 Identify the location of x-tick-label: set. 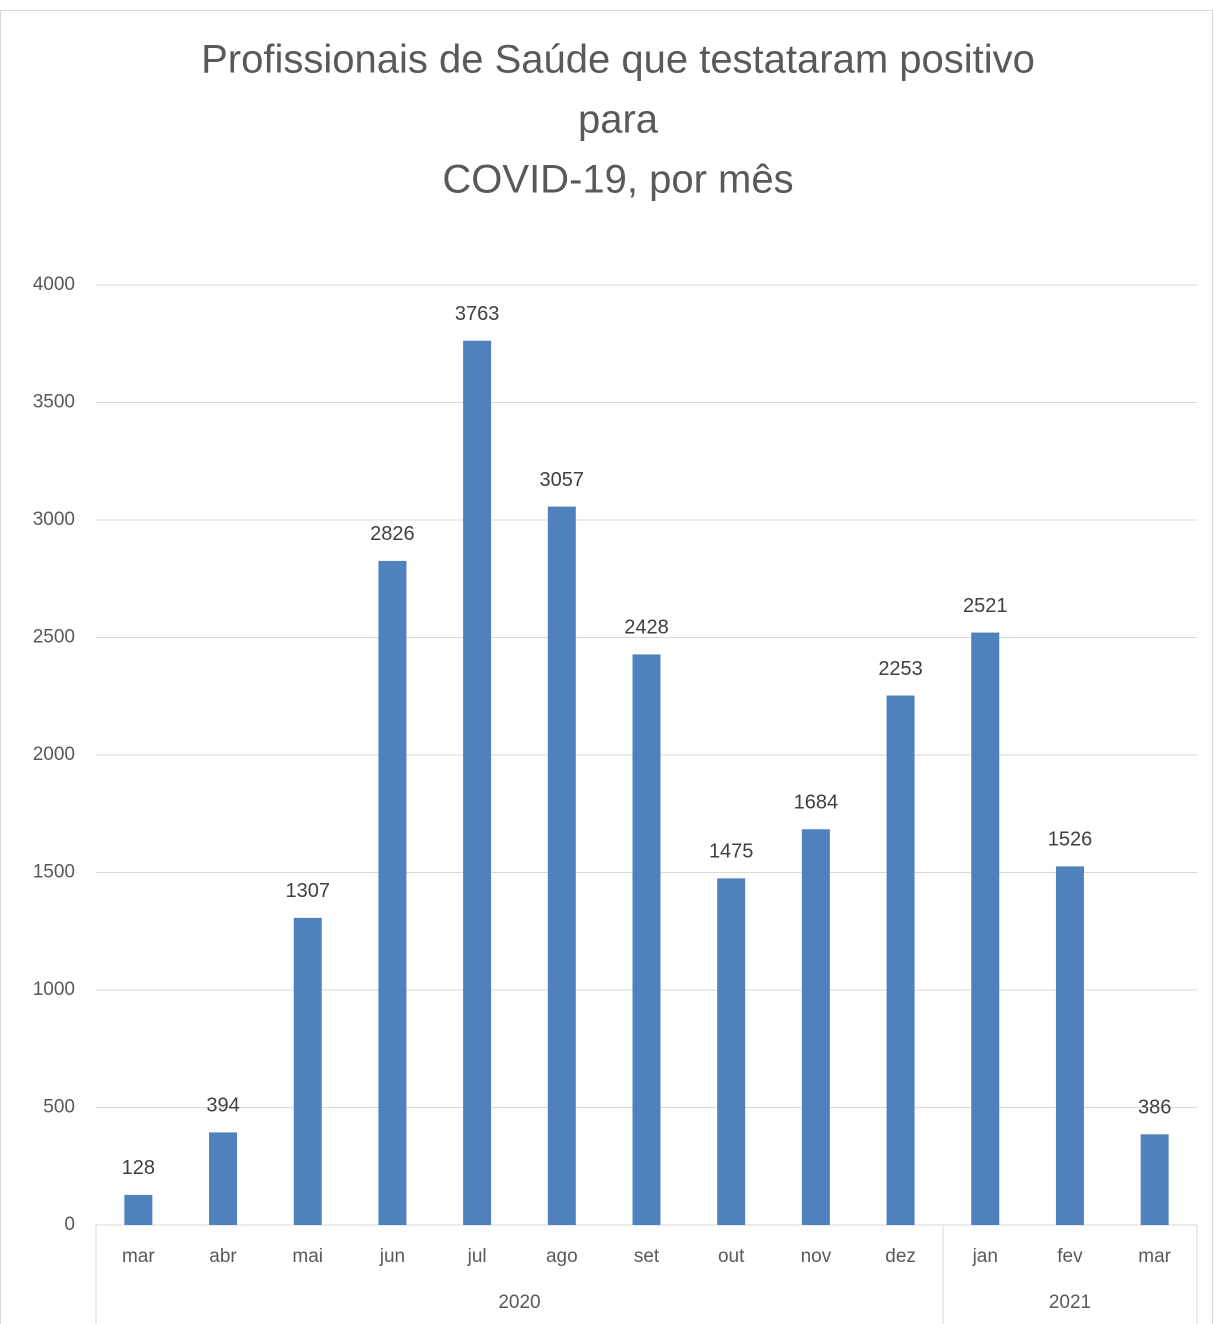
(647, 1256).